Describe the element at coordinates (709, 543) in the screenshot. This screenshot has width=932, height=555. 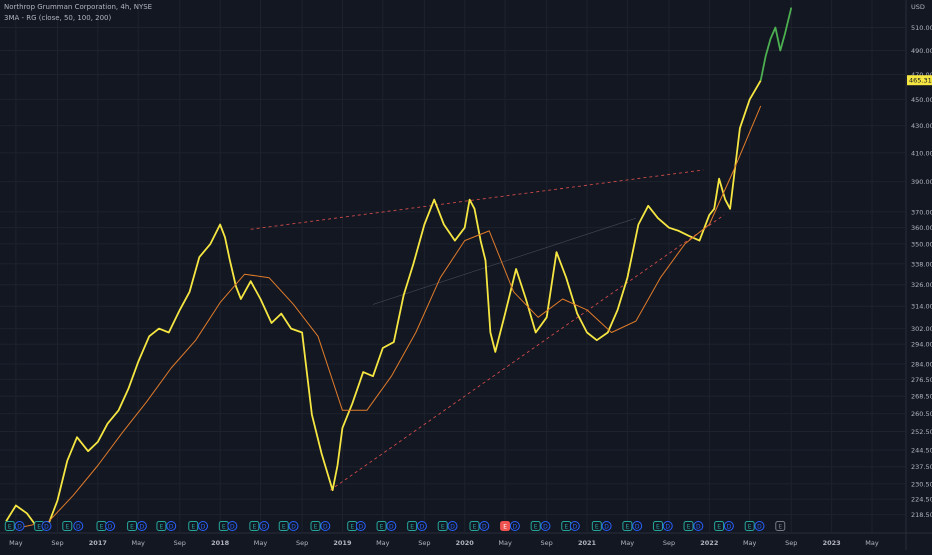
I see `x-tick-label: 2022` at that location.